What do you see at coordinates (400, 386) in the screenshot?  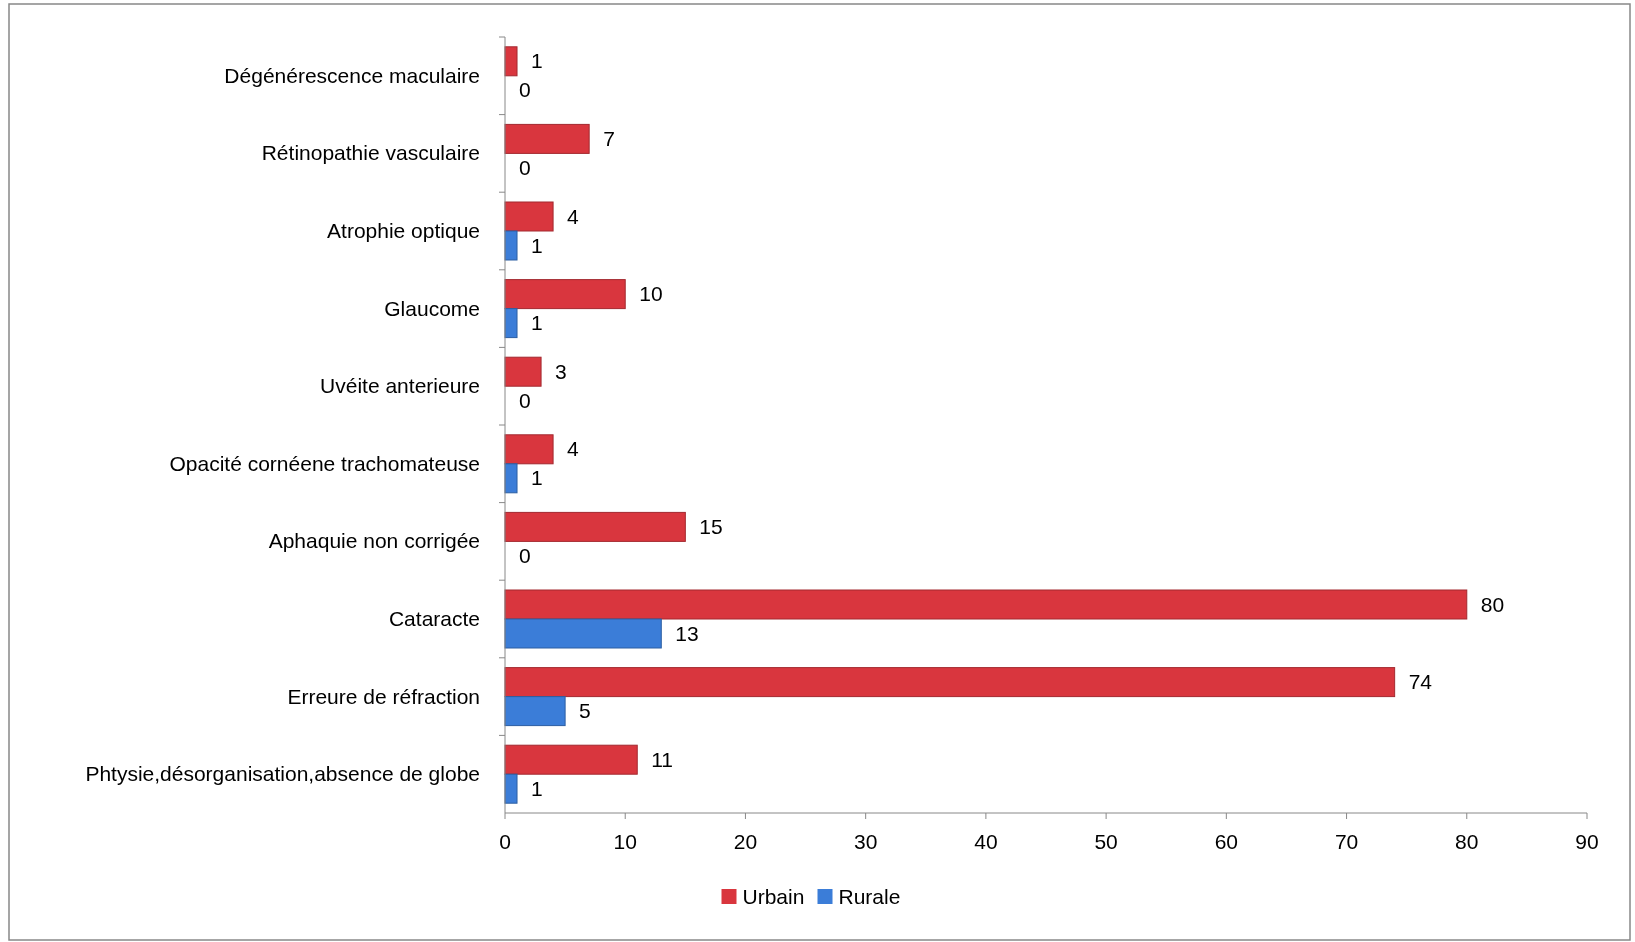 I see `y-tick-label: Uvéite anterieure` at bounding box center [400, 386].